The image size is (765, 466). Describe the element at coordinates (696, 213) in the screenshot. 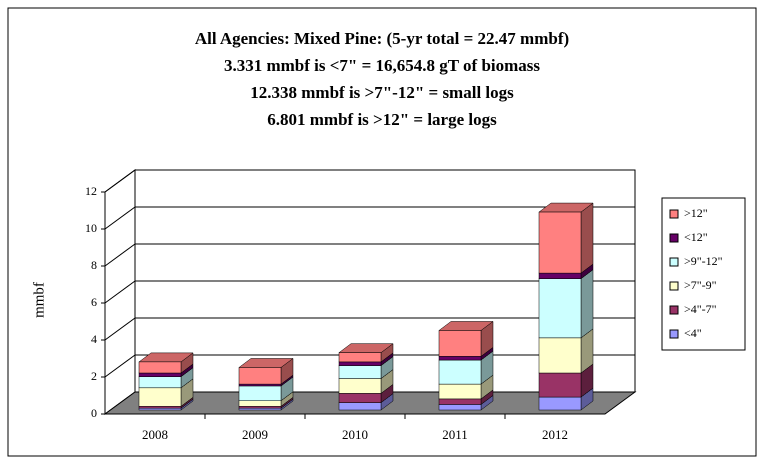

I see `legend-label: >12"` at that location.